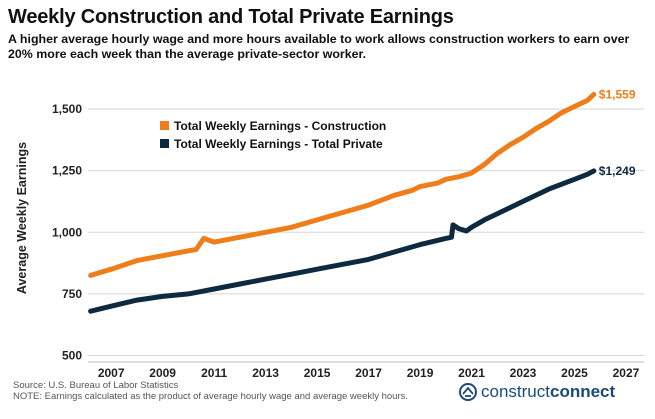  Describe the element at coordinates (626, 373) in the screenshot. I see `x-tick-label: 2027` at that location.